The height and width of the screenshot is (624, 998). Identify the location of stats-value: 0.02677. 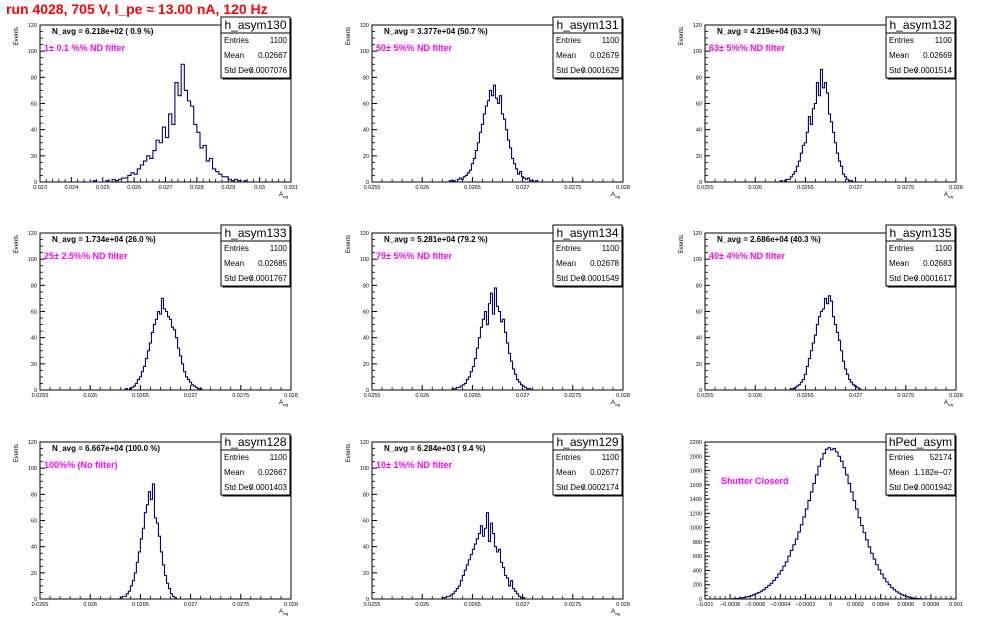
(604, 472).